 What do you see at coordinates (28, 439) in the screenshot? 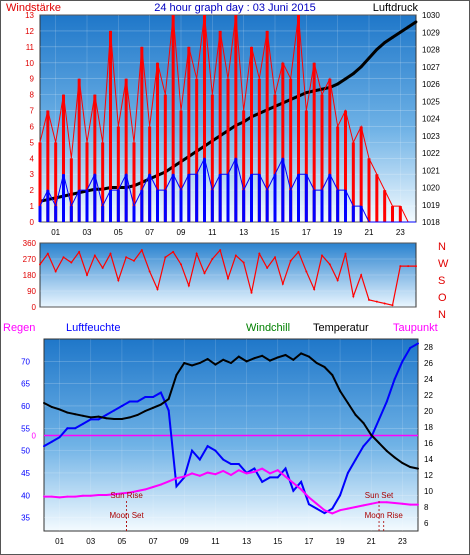
I see `luftfeuchte-ticks: 35 40 45 50 55 60 65 70 0` at bounding box center [28, 439].